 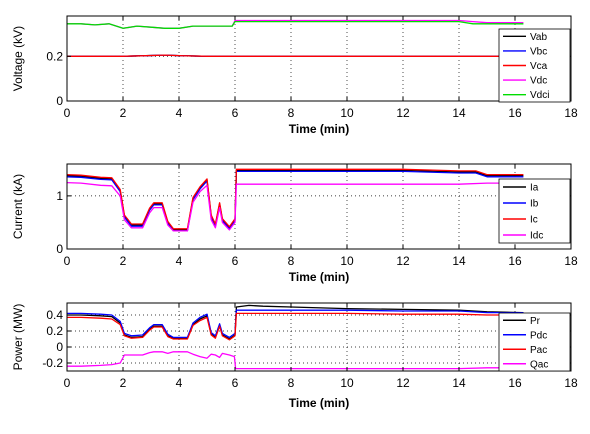 I want to click on series-line-pr, so click(x=295, y=322).